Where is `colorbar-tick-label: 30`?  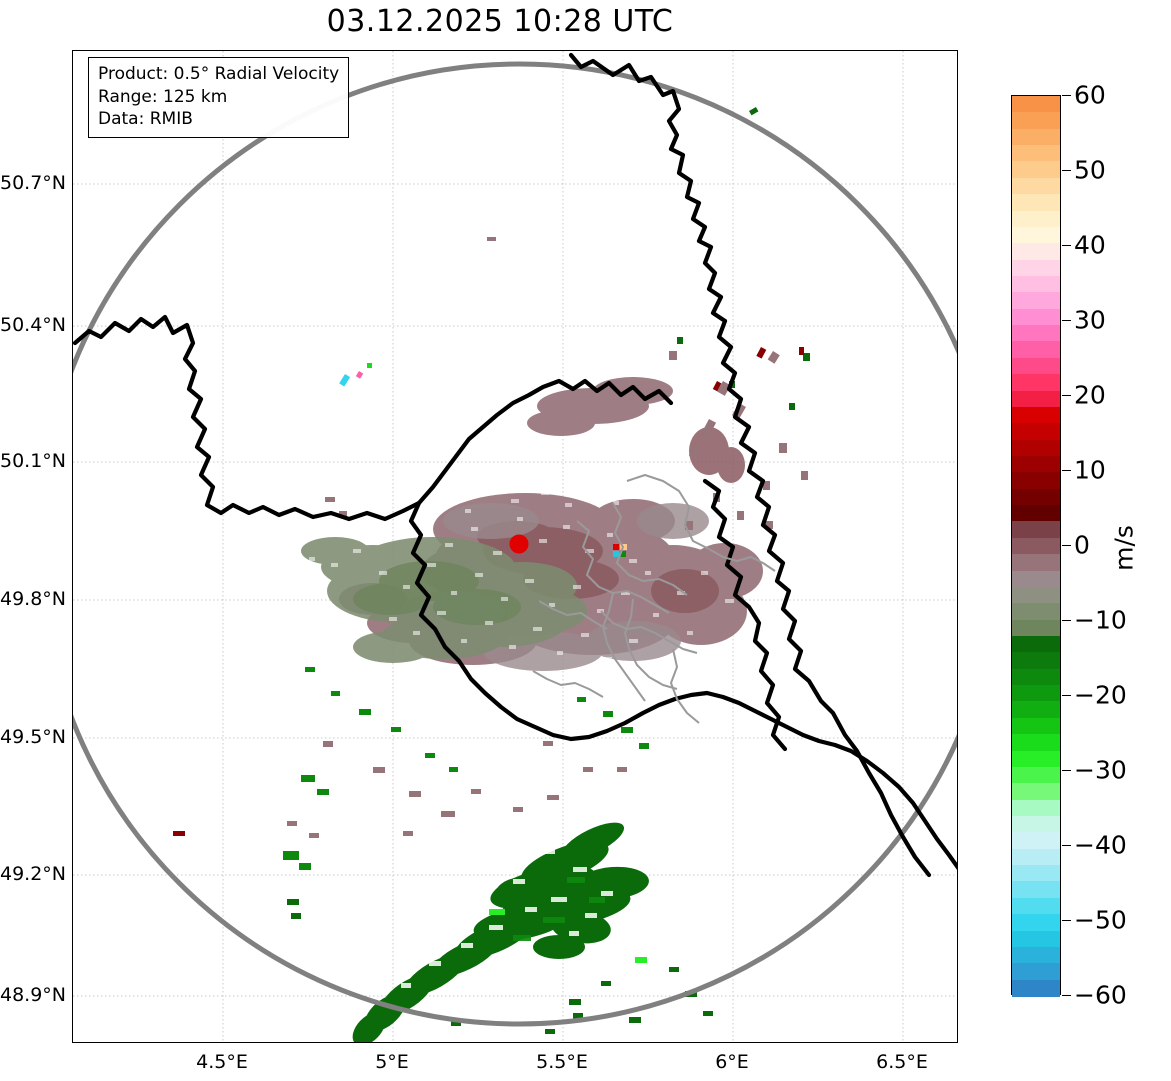 colorbar-tick-label: 30 is located at coordinates (1090, 320).